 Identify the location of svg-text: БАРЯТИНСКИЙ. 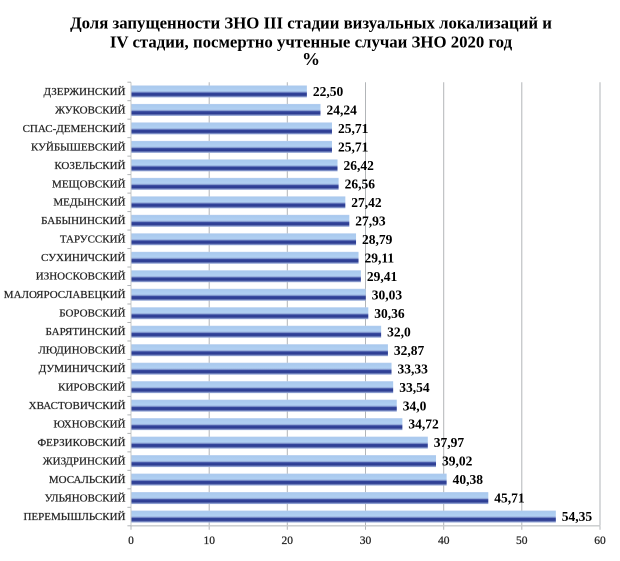
(85, 332).